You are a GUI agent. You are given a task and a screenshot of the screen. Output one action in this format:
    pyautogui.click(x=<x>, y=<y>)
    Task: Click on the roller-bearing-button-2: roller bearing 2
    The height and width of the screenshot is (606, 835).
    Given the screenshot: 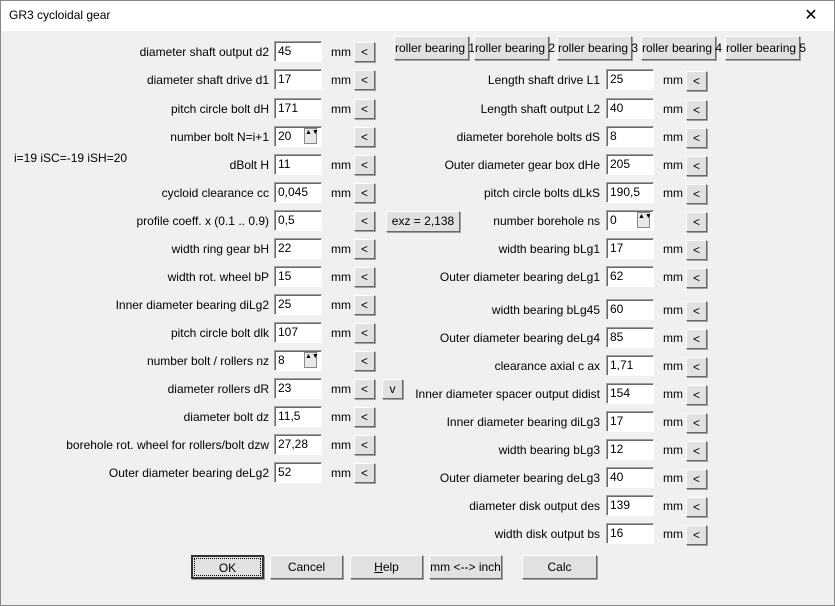 What is the action you would take?
    pyautogui.click(x=514, y=48)
    